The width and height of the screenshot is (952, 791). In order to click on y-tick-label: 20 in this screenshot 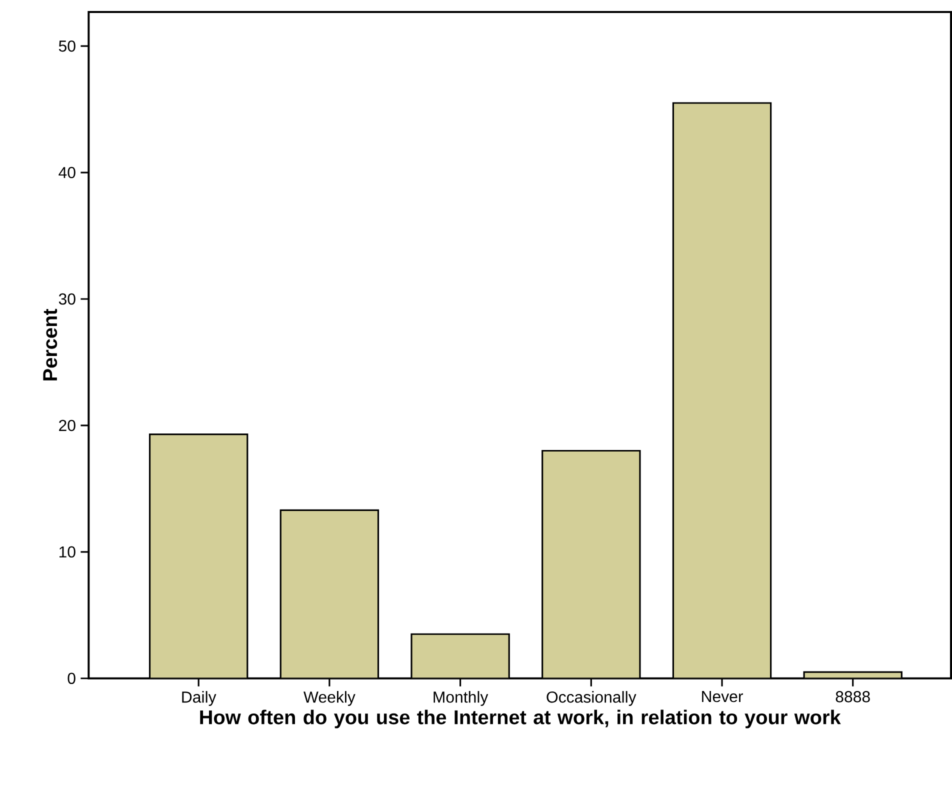, I will do `click(67, 426)`.